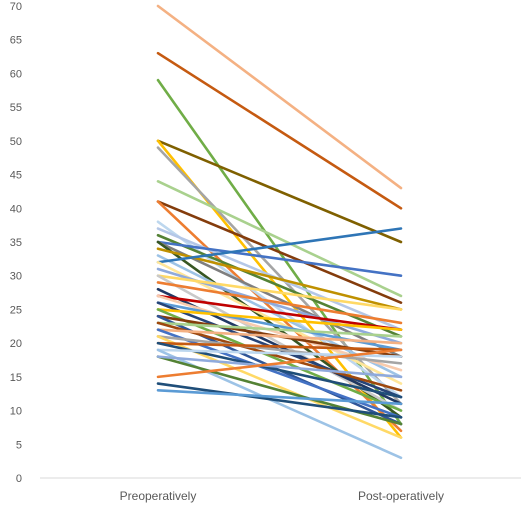  Describe the element at coordinates (16, 209) in the screenshot. I see `y-tick-label: 40` at that location.